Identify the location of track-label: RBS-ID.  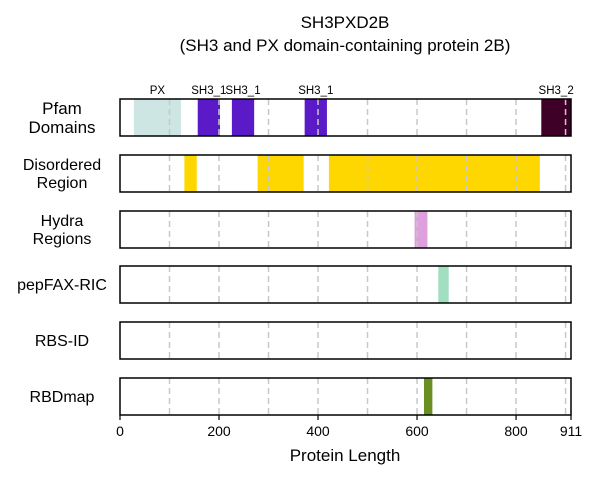
(62, 341).